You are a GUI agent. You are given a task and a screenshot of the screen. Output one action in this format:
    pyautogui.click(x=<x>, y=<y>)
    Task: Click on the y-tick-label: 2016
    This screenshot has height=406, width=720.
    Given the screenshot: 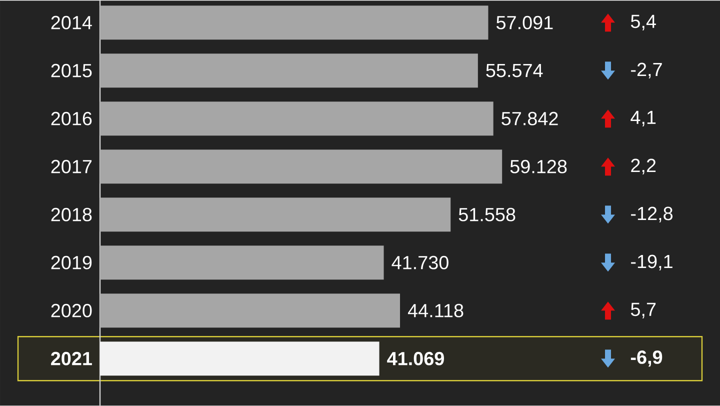 What is the action you would take?
    pyautogui.click(x=71, y=119)
    